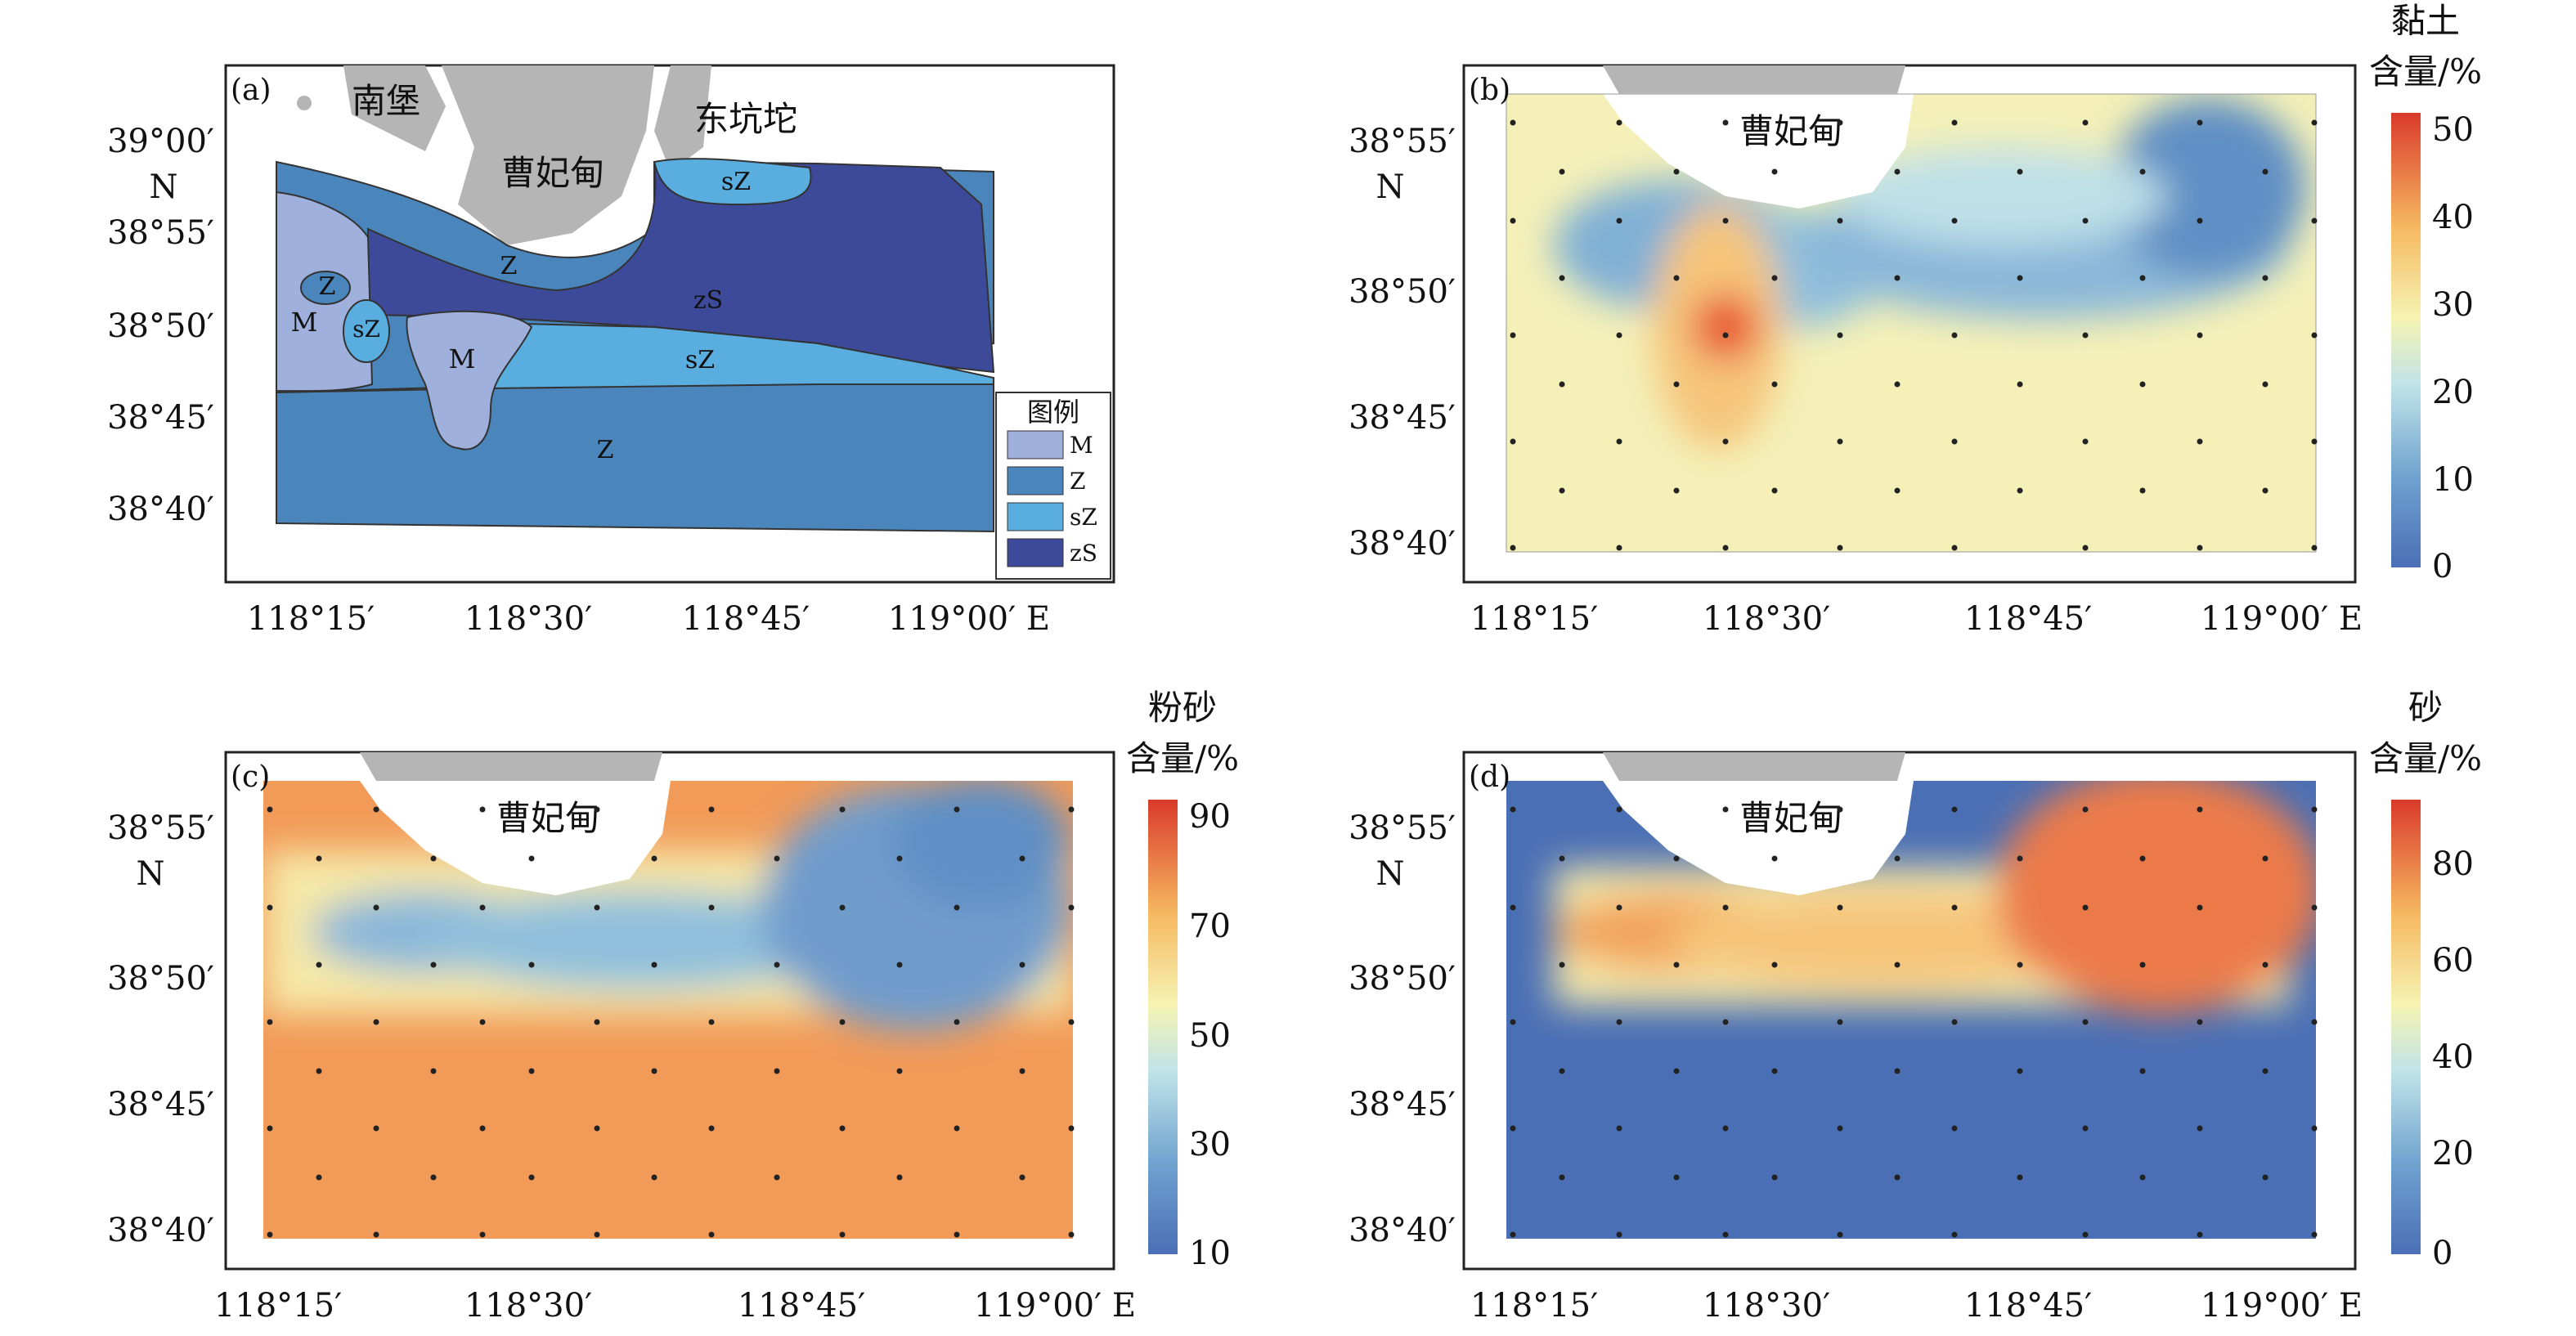  Describe the element at coordinates (1078, 481) in the screenshot. I see `legend-label-z: Z` at that location.